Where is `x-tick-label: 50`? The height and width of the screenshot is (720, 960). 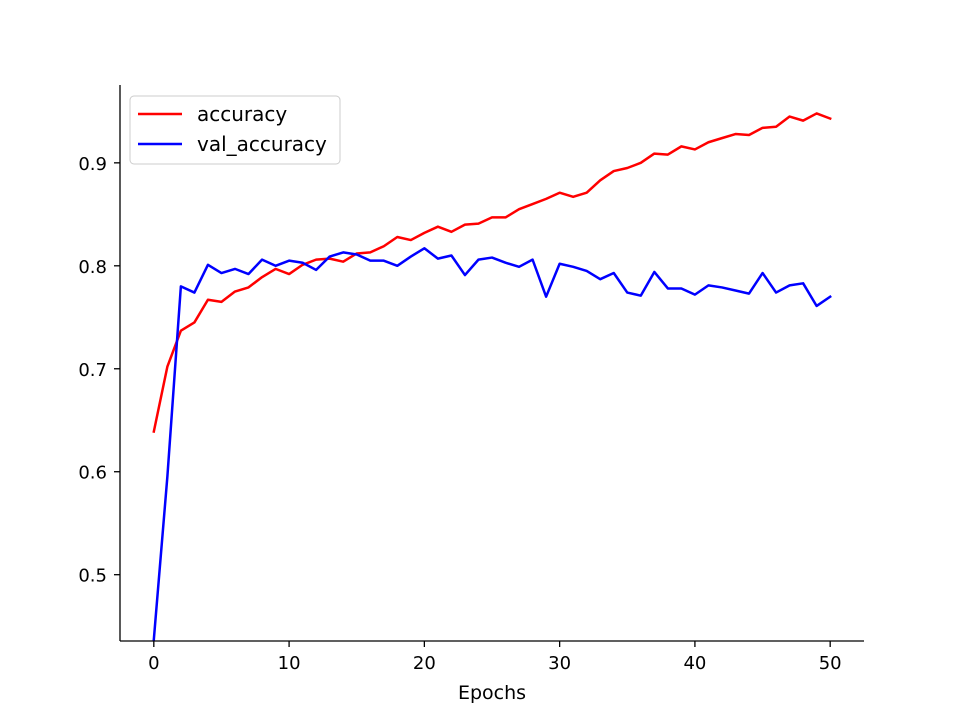 x-tick-label: 50 is located at coordinates (830, 663).